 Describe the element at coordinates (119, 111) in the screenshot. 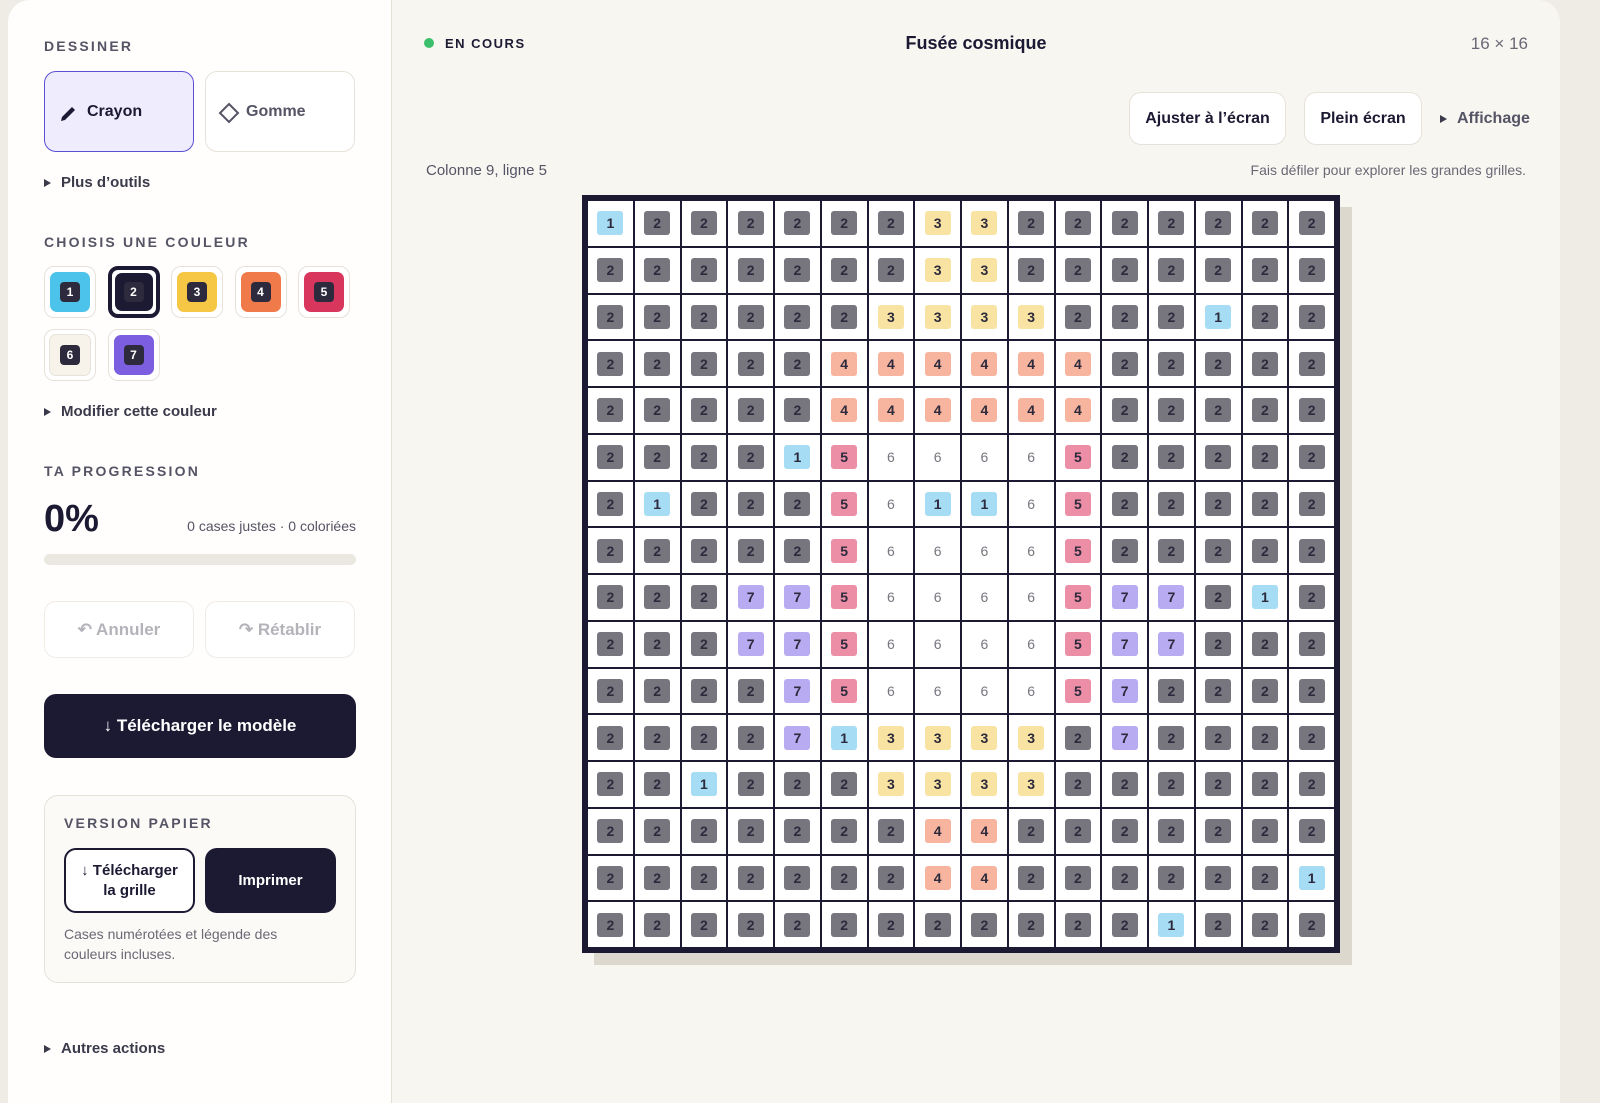

I see `pencil-button: Crayon` at that location.